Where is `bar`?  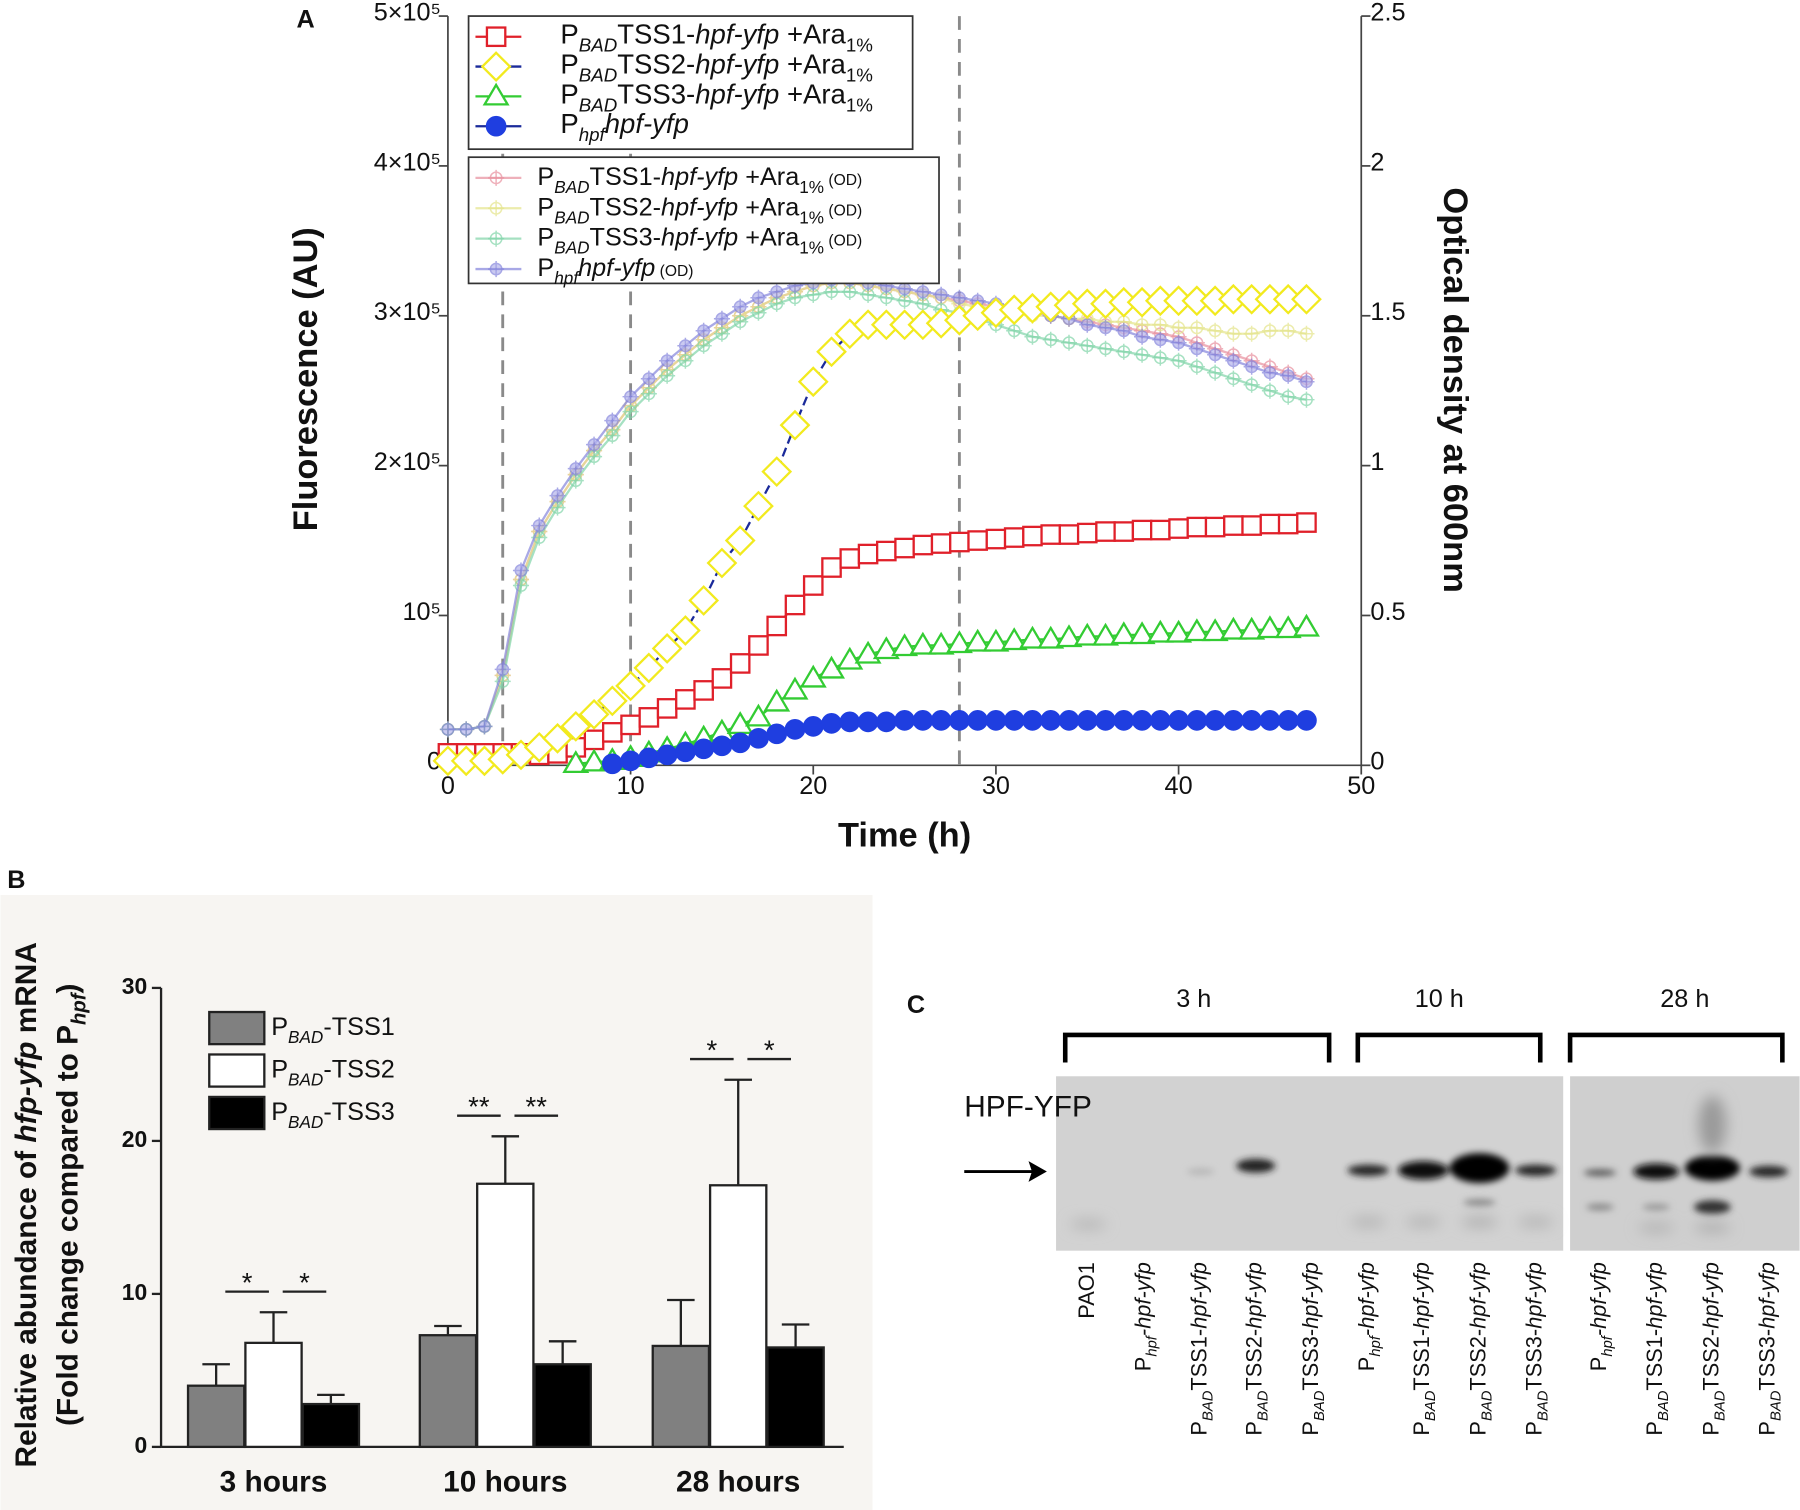
bar is located at coordinates (331, 1425).